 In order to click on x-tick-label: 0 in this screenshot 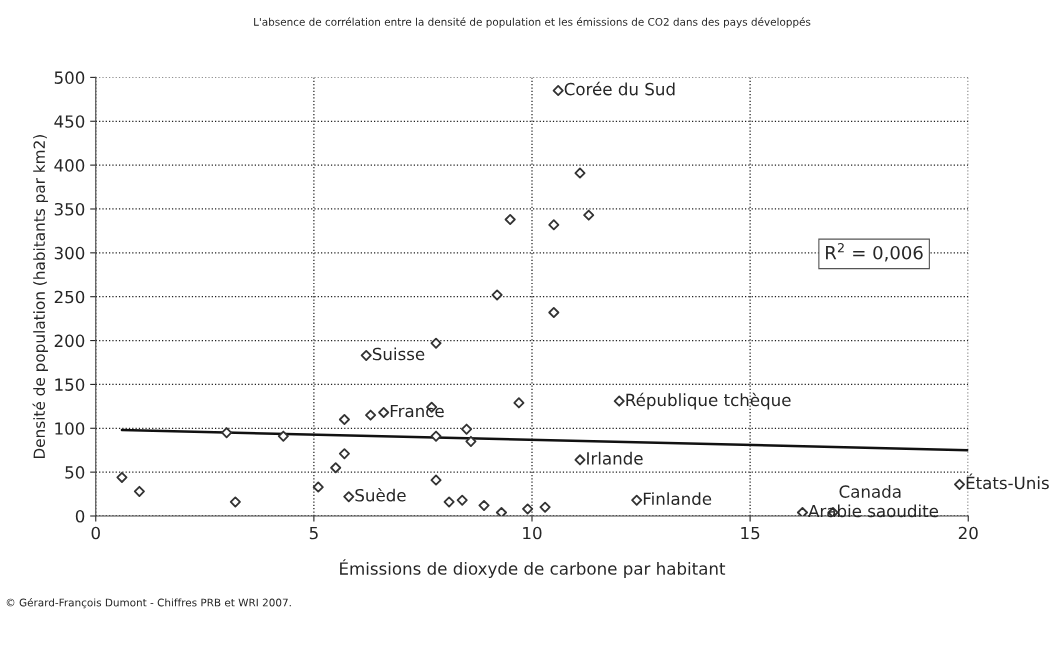, I will do `click(95, 533)`.